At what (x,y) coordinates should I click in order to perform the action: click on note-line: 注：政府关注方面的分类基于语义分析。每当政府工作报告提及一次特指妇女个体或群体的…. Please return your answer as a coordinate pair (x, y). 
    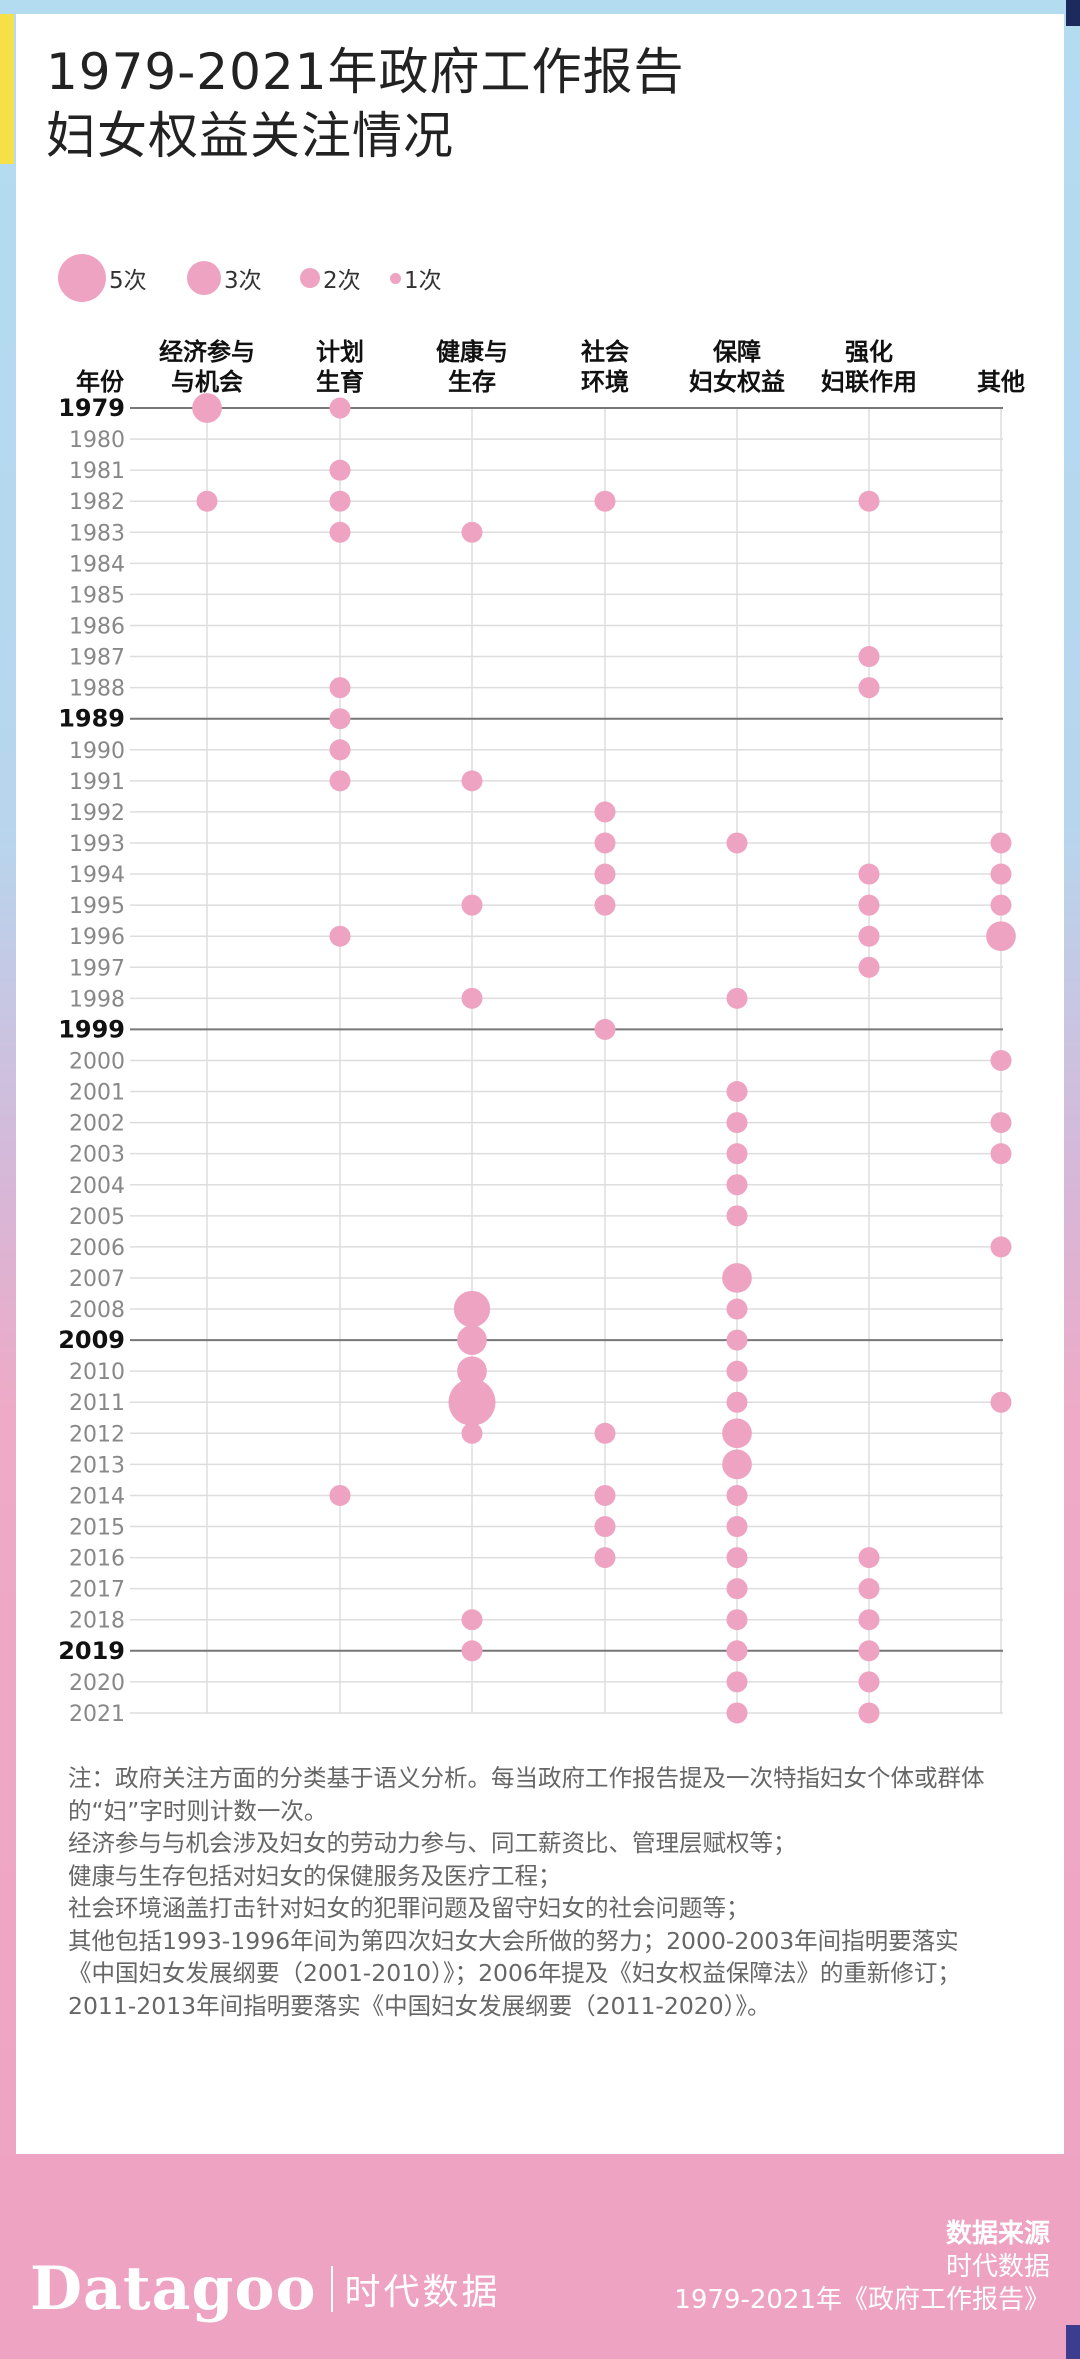
    Looking at the image, I should click on (526, 1794).